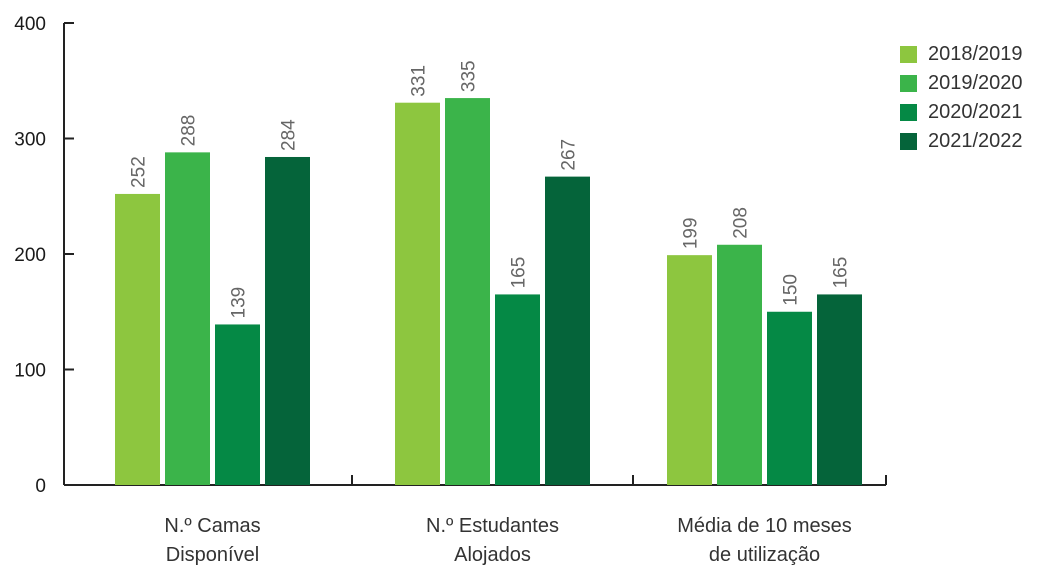 This screenshot has height=566, width=1039. What do you see at coordinates (212, 555) in the screenshot?
I see `x-category-label: Disponível` at bounding box center [212, 555].